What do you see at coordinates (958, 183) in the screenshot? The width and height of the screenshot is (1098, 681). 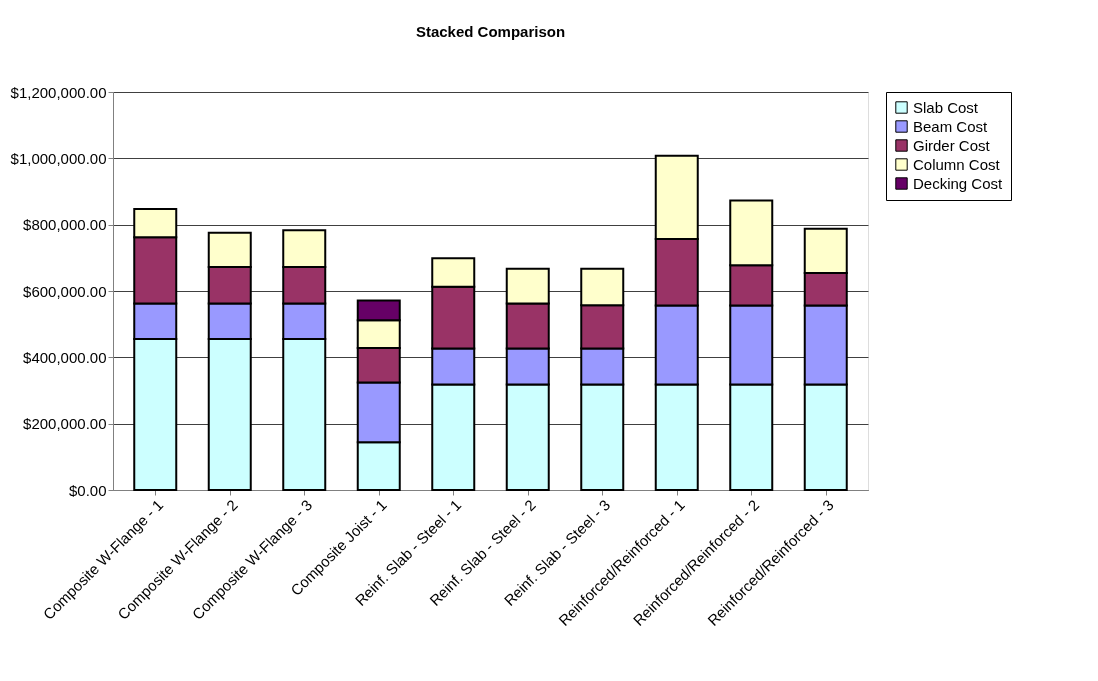 I see `legend-label: Decking Cost` at bounding box center [958, 183].